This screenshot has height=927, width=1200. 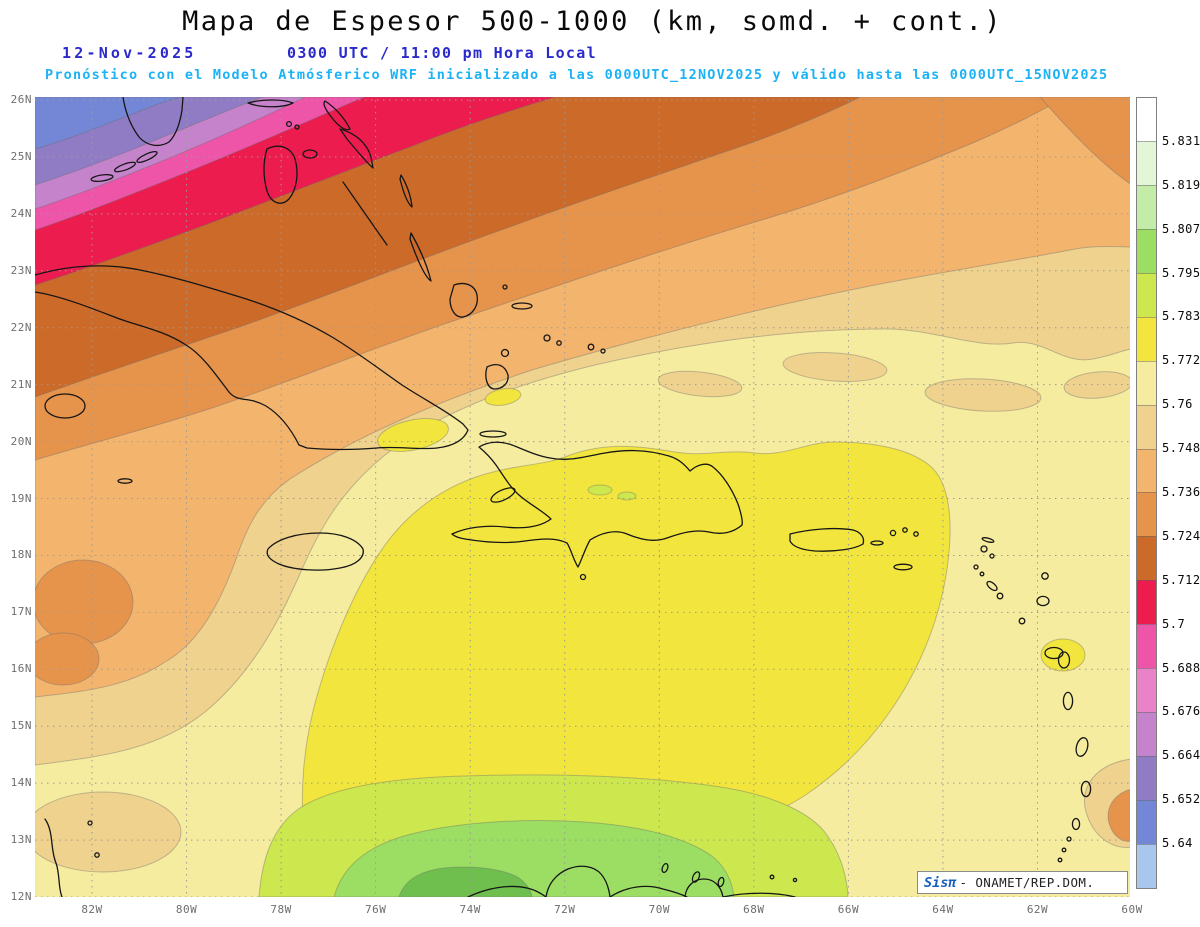 I want to click on lat-label: 17N, so click(x=21, y=612).